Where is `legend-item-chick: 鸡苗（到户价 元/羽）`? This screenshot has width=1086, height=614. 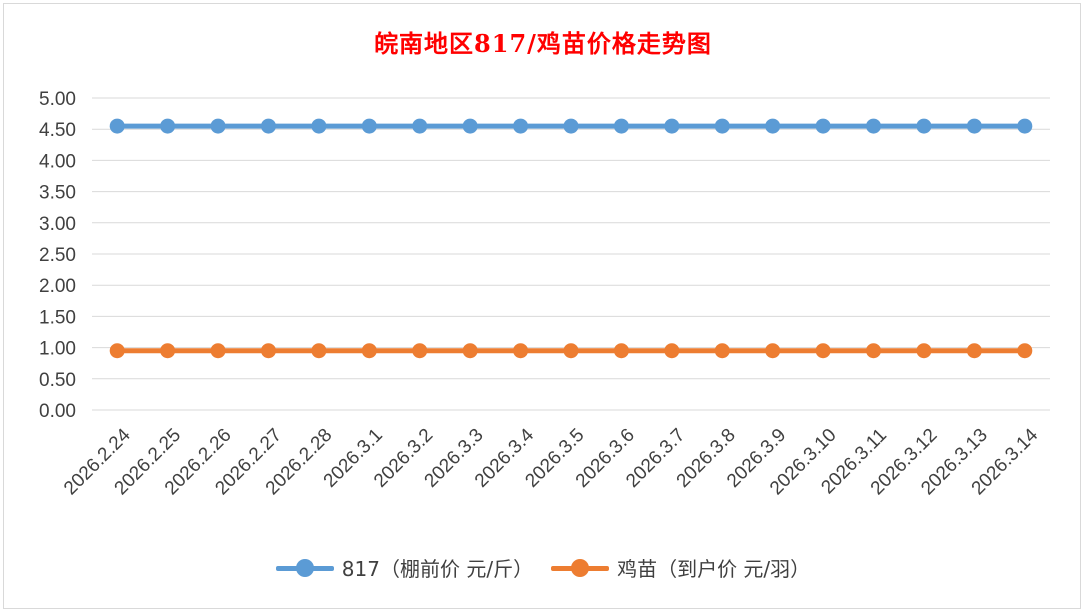 legend-item-chick: 鸡苗（到户价 元/羽） is located at coordinates (680, 567).